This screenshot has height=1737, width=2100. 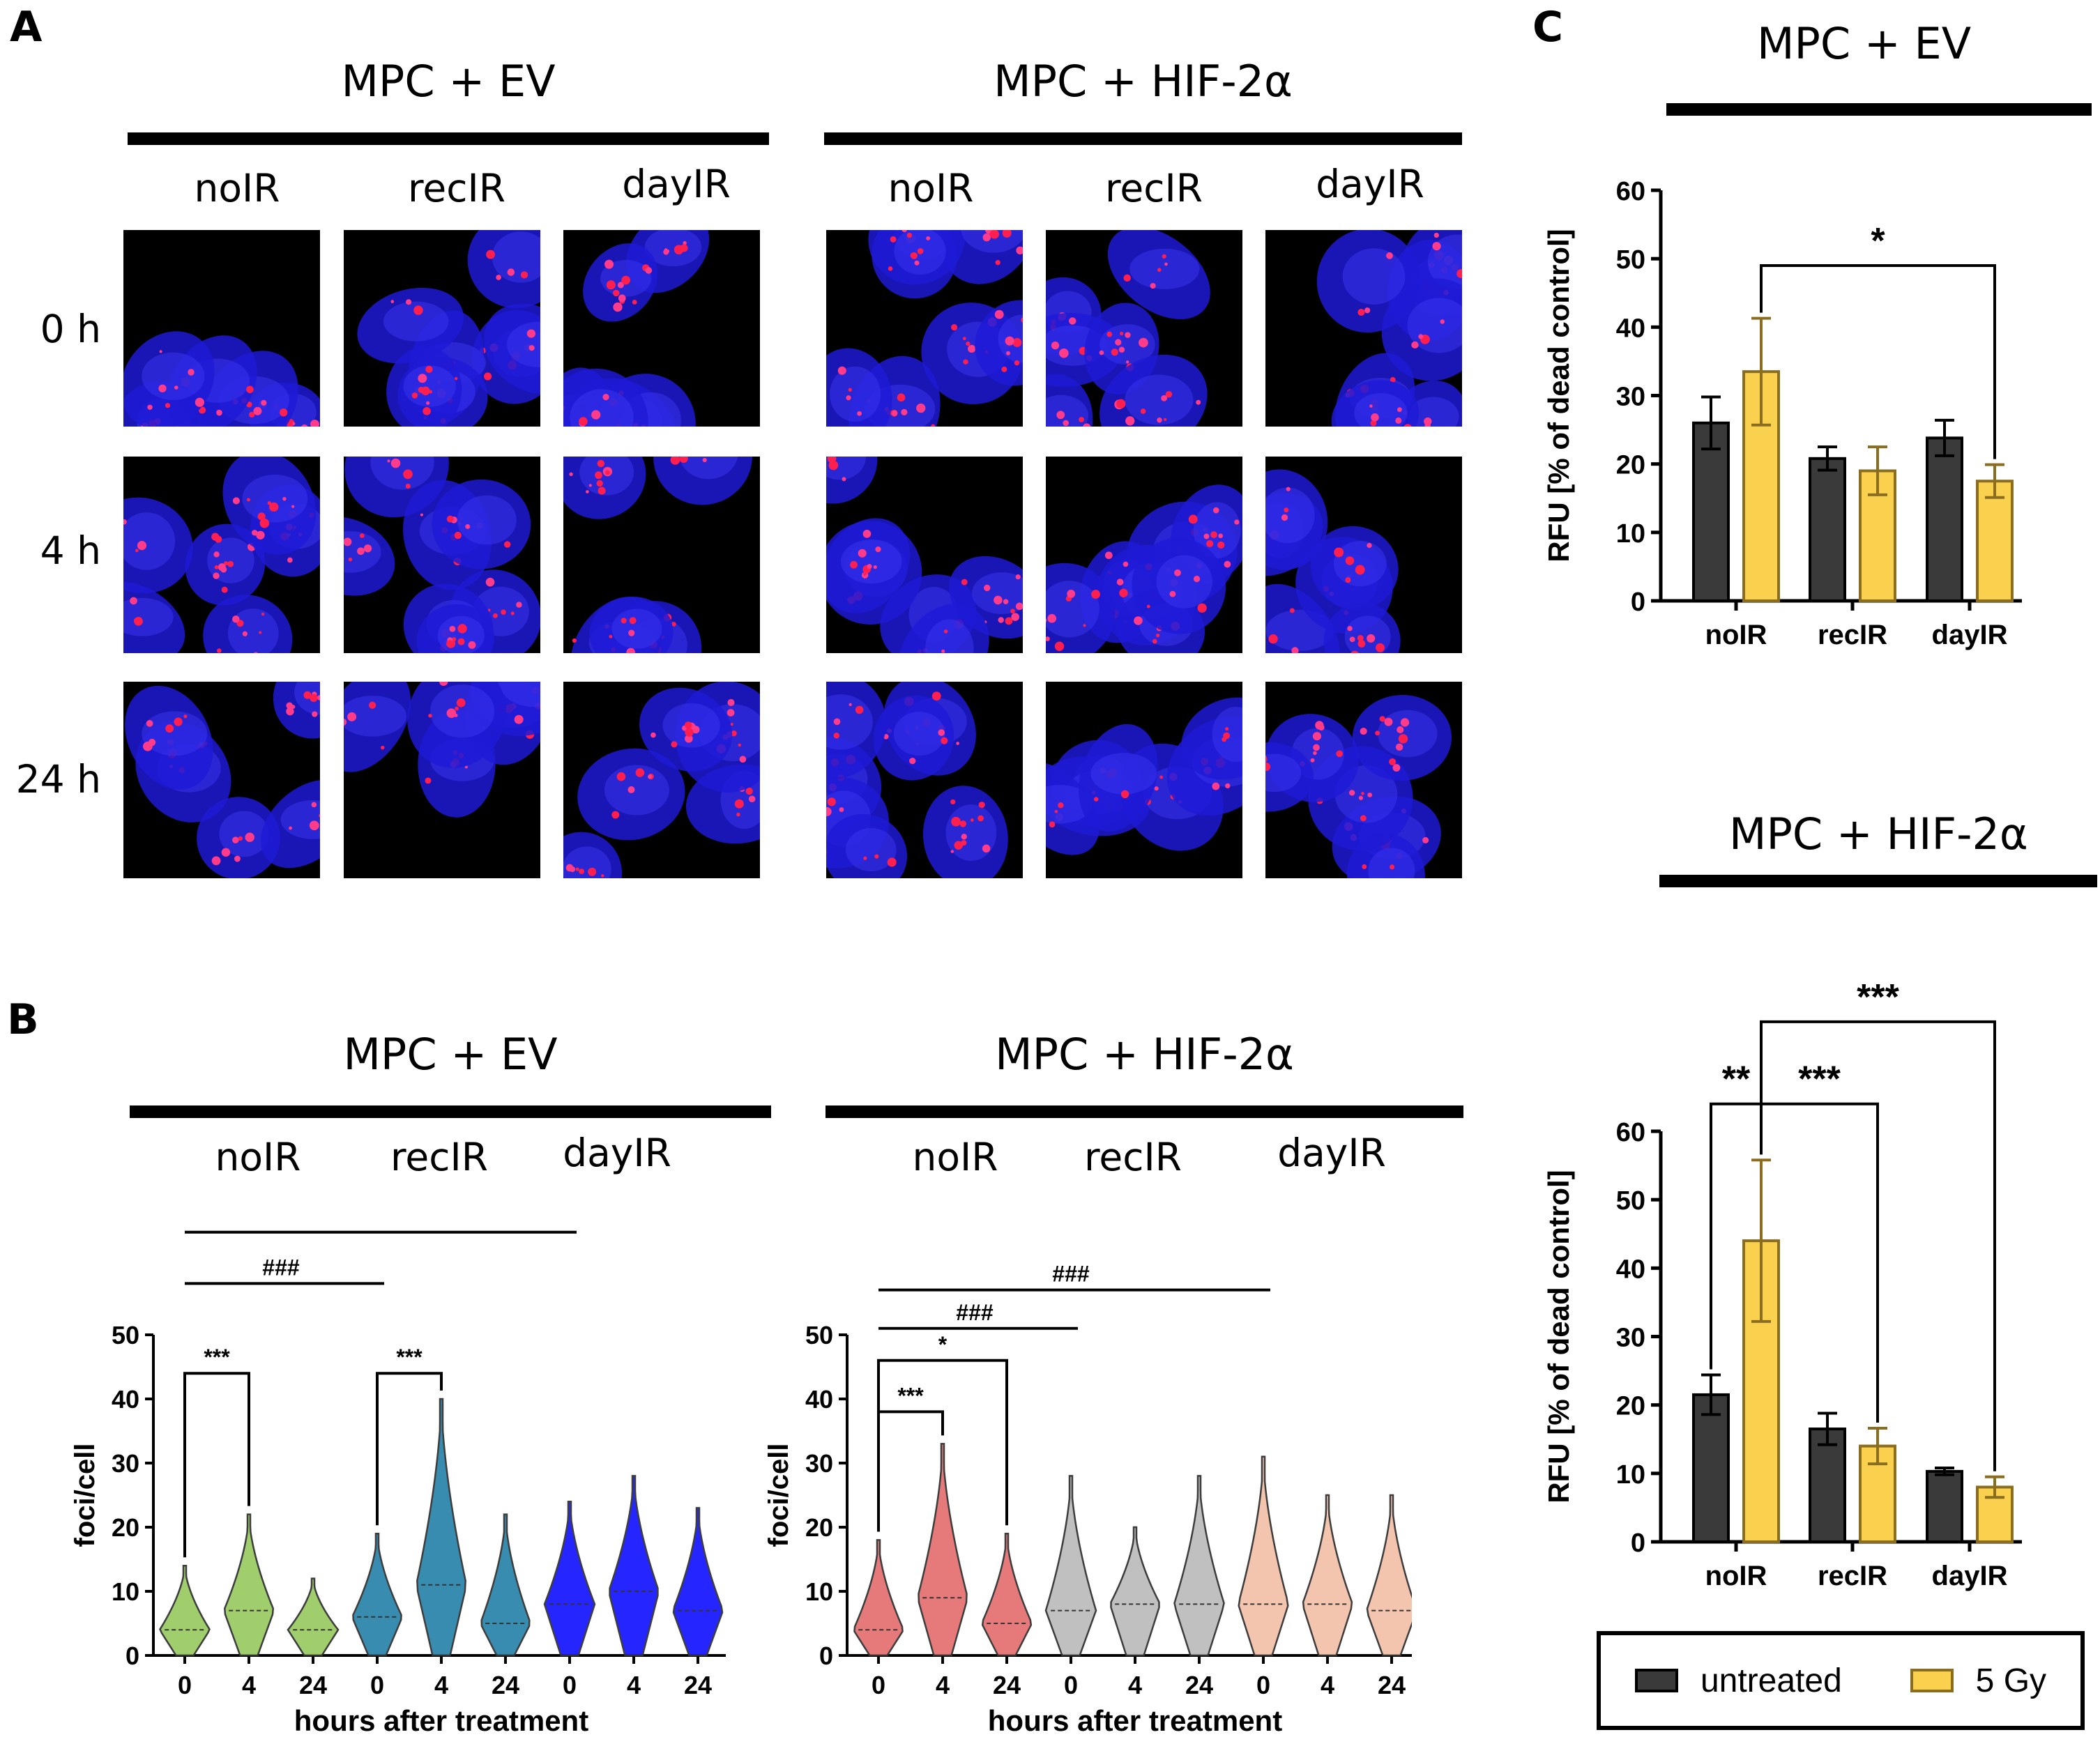 What do you see at coordinates (1548, 27) in the screenshot?
I see `panel-c-letter: C` at bounding box center [1548, 27].